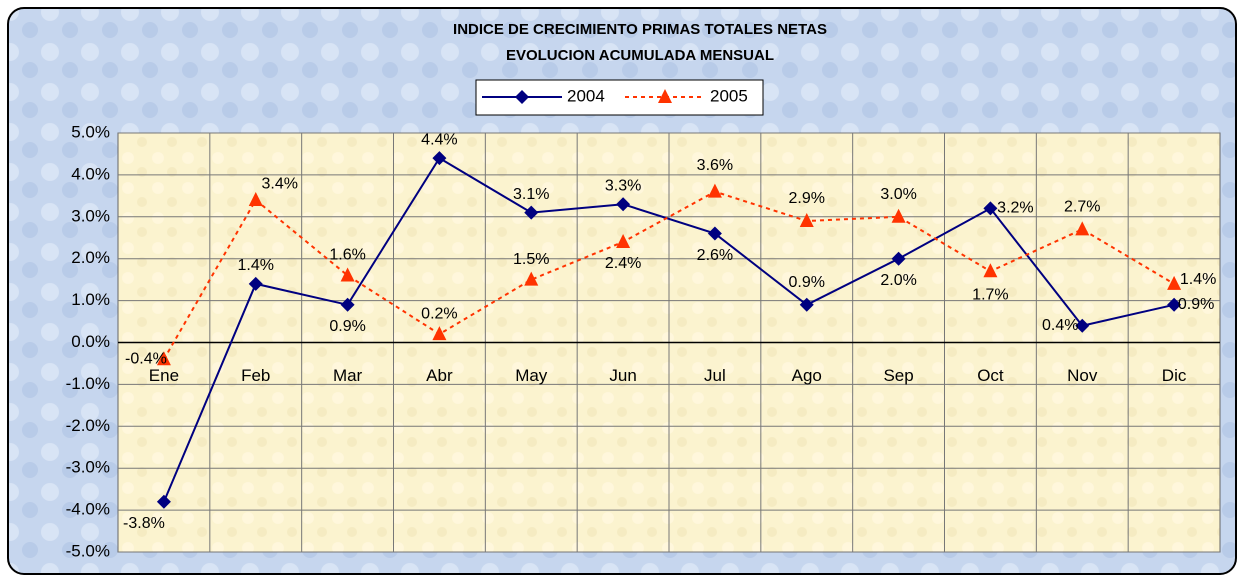 The image size is (1244, 579). Describe the element at coordinates (90, 257) in the screenshot. I see `y-tick-label: 2.0%` at that location.